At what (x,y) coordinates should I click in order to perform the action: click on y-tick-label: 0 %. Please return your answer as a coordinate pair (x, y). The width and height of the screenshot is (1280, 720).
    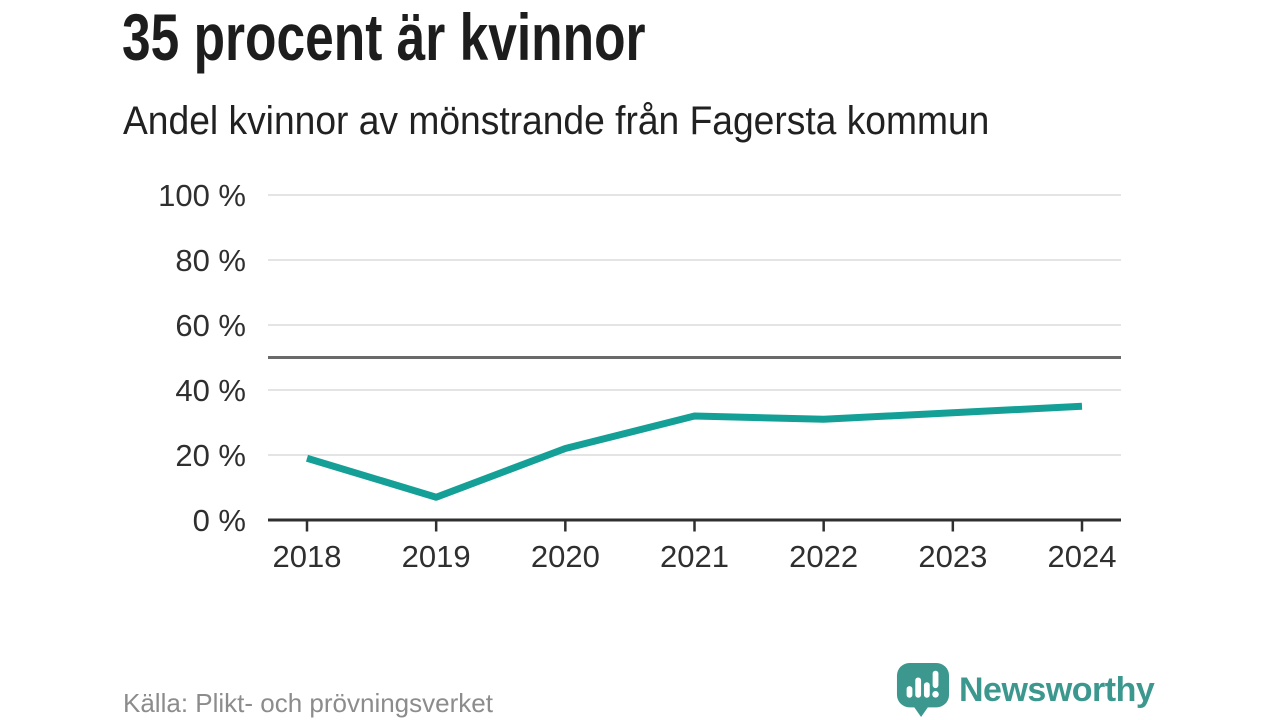
    Looking at the image, I should click on (219, 520).